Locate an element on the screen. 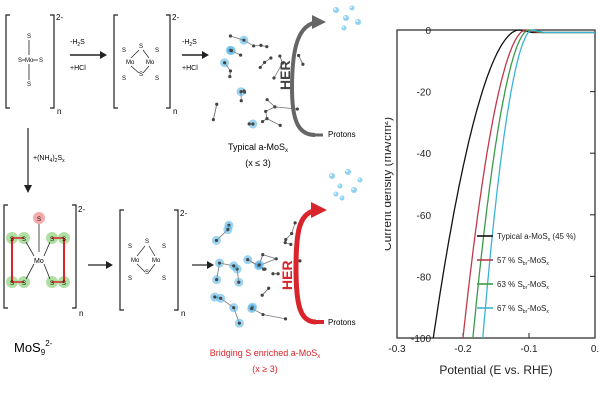 The width and height of the screenshot is (600, 400). legend-label: Typical a-MoSx (45 %) is located at coordinates (536, 237).